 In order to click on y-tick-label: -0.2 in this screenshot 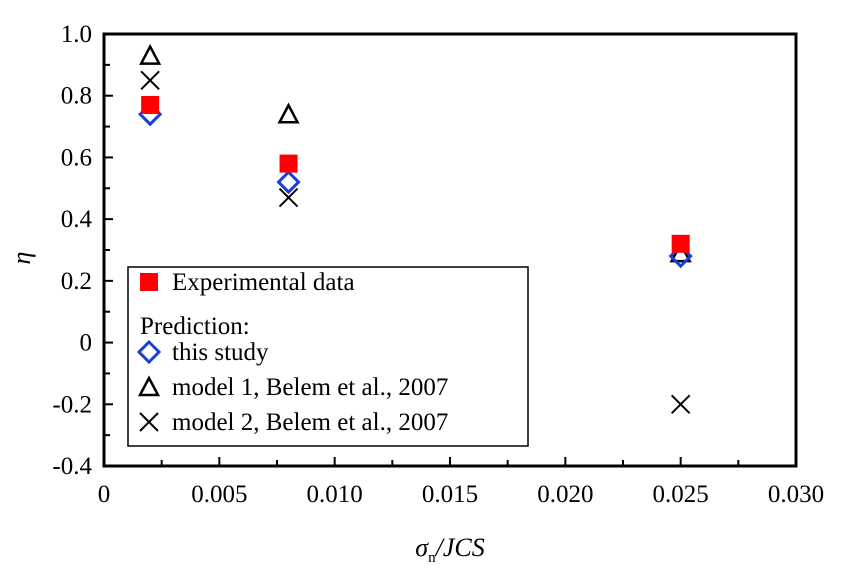, I will do `click(72, 404)`.